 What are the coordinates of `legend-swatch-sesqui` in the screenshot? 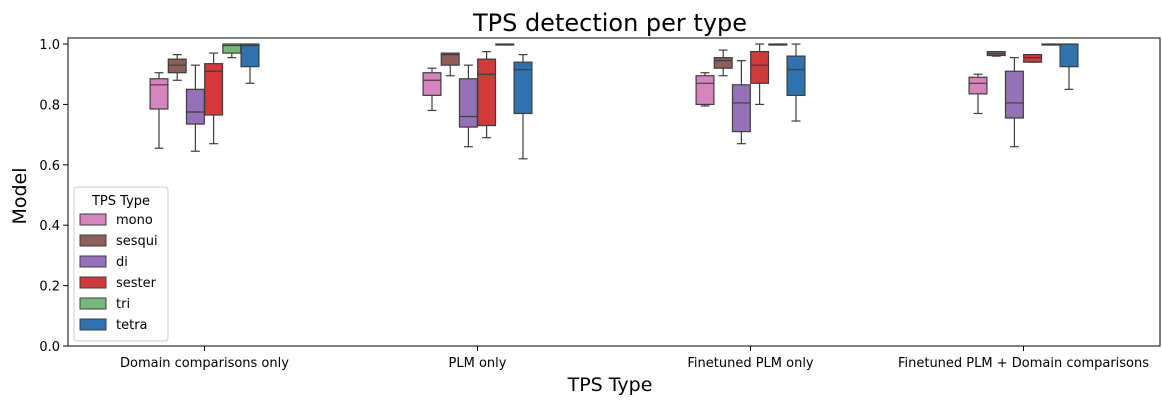 It's located at (93, 240).